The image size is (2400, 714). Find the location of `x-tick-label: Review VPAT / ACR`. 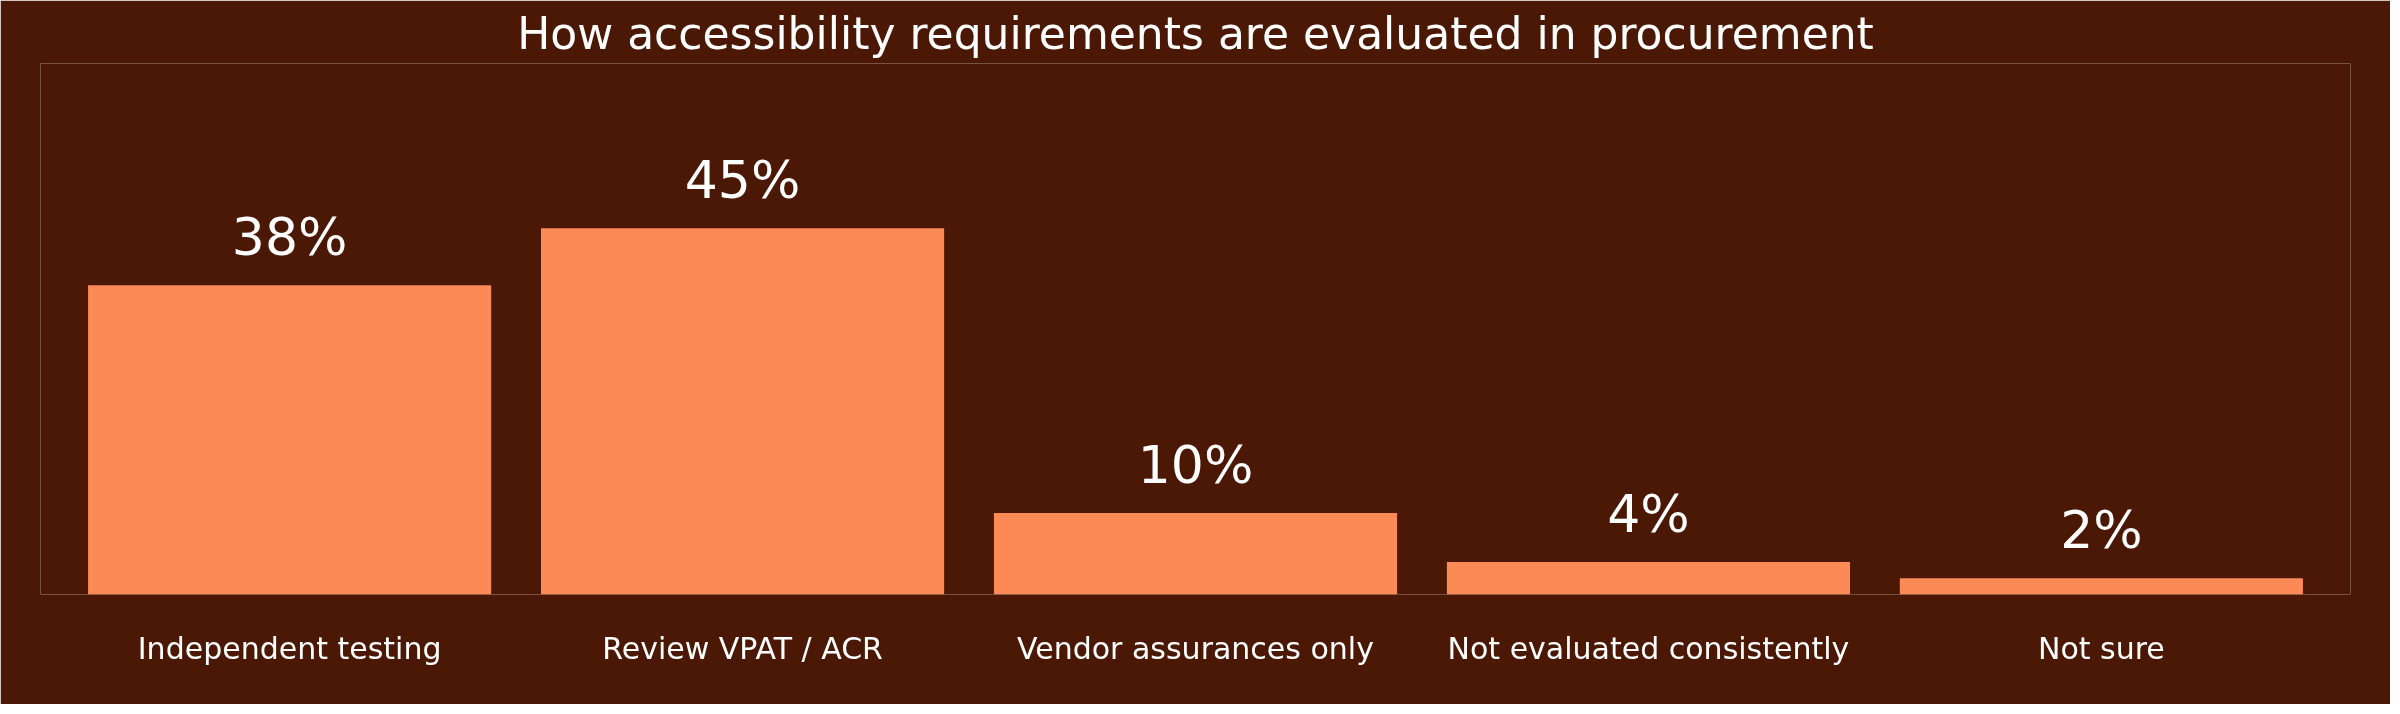

x-tick-label: Review VPAT / ACR is located at coordinates (742, 648).